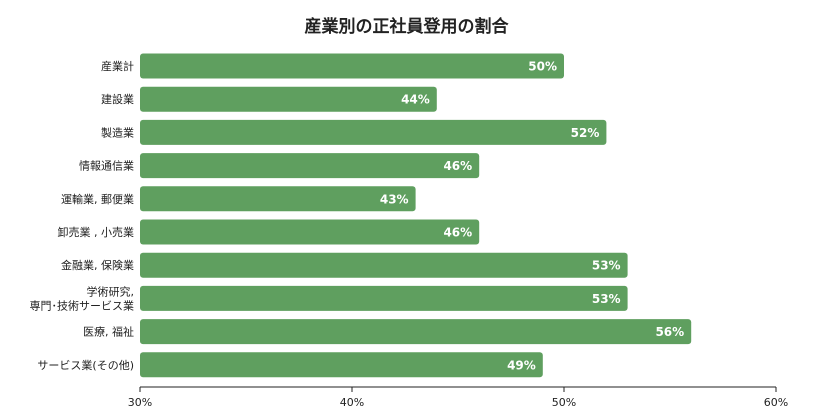 This screenshot has width=813, height=410. What do you see at coordinates (415, 100) in the screenshot?
I see `bar-value-label: 44%` at bounding box center [415, 100].